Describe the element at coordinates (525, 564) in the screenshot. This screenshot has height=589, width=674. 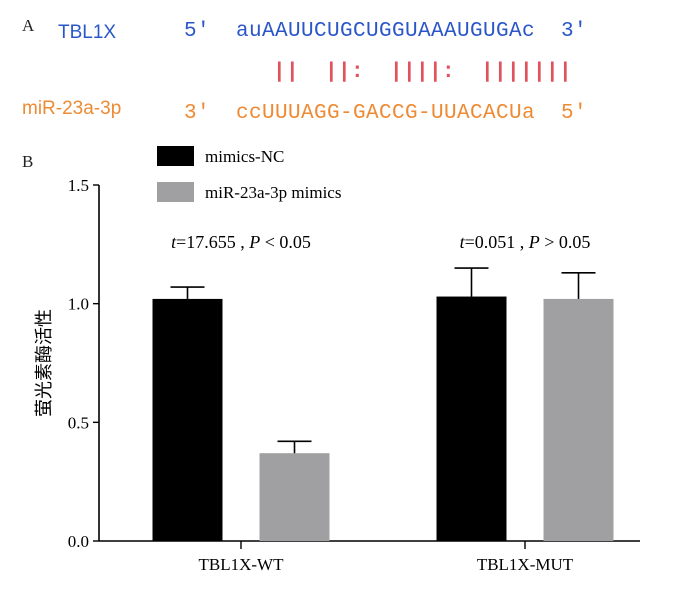
I see `x-tick-label: TBL1X-MUT` at that location.